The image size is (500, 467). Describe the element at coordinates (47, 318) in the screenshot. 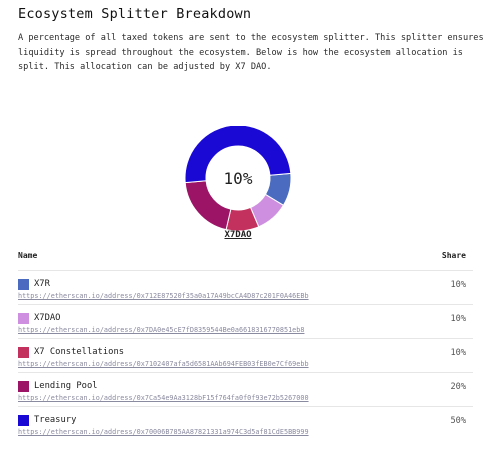

I see `row-name: X7DAO` at that location.